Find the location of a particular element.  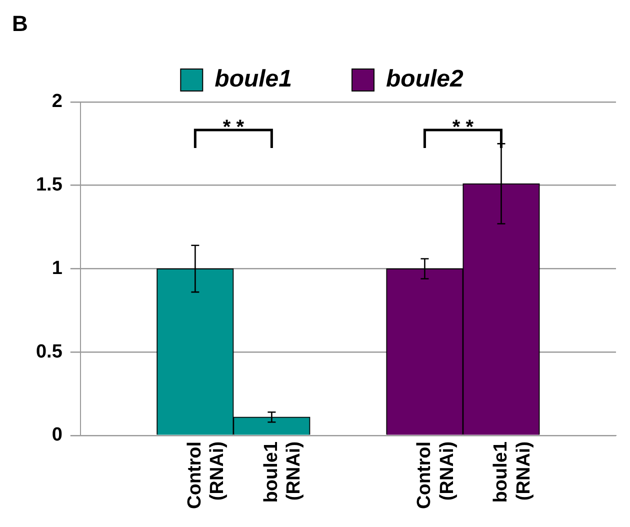

y-tick-label: 0.5 is located at coordinates (49, 351).